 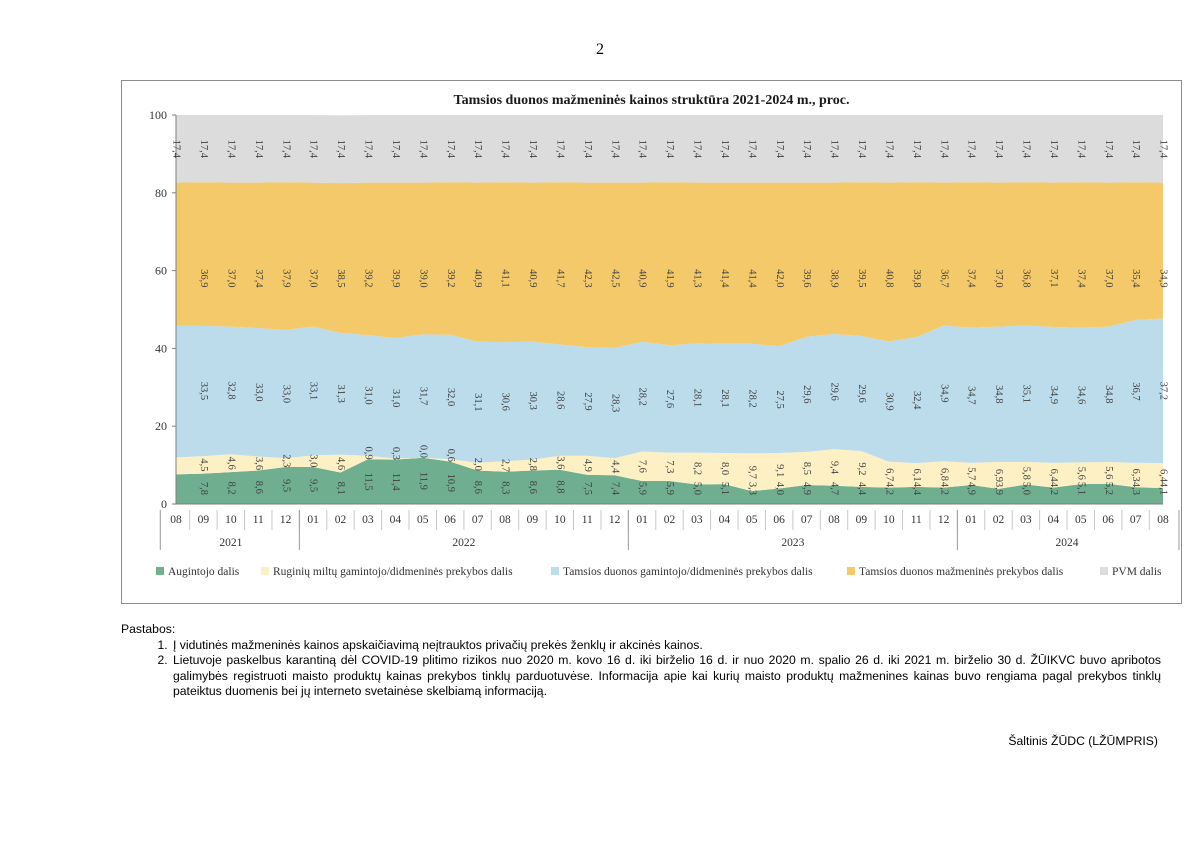 I want to click on data-label-series-3: 34,8, so click(x=998, y=394).